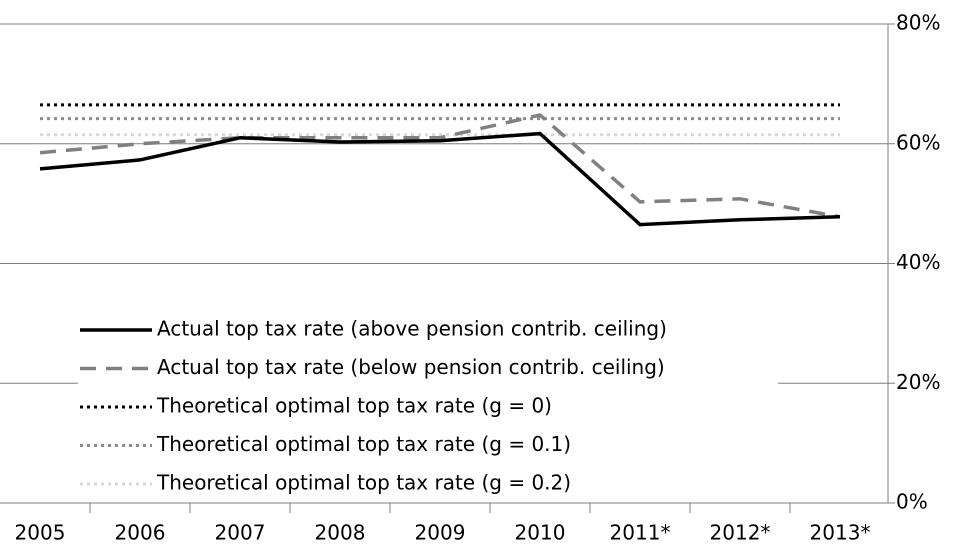  I want to click on x-tick-label: 2008, so click(340, 533).